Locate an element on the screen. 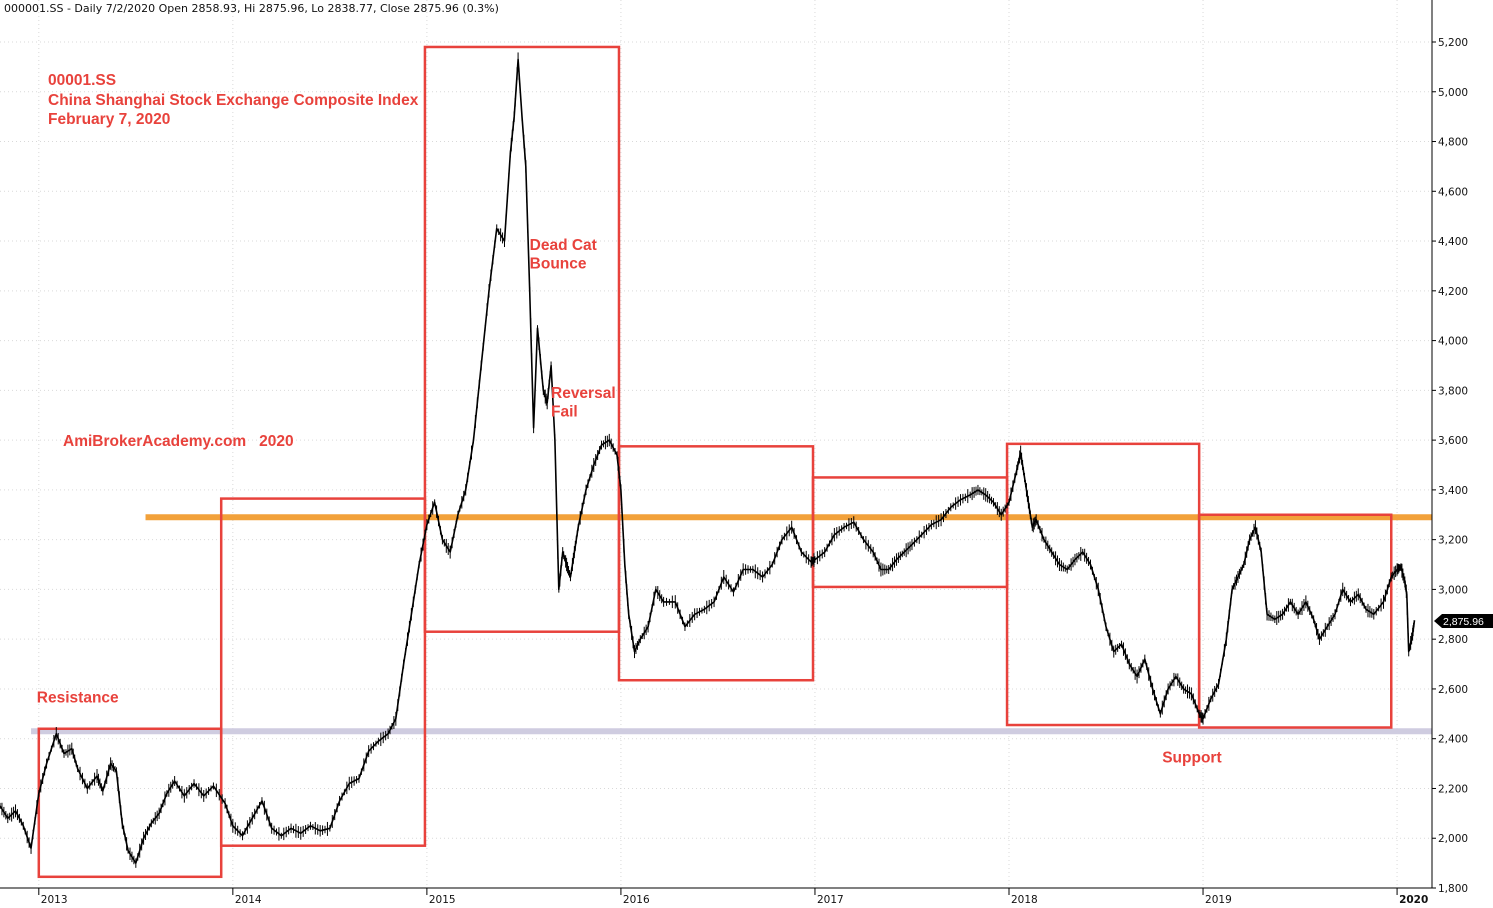 Image resolution: width=1493 pixels, height=908 pixels. y-tick-label: 4,800 is located at coordinates (1453, 143).